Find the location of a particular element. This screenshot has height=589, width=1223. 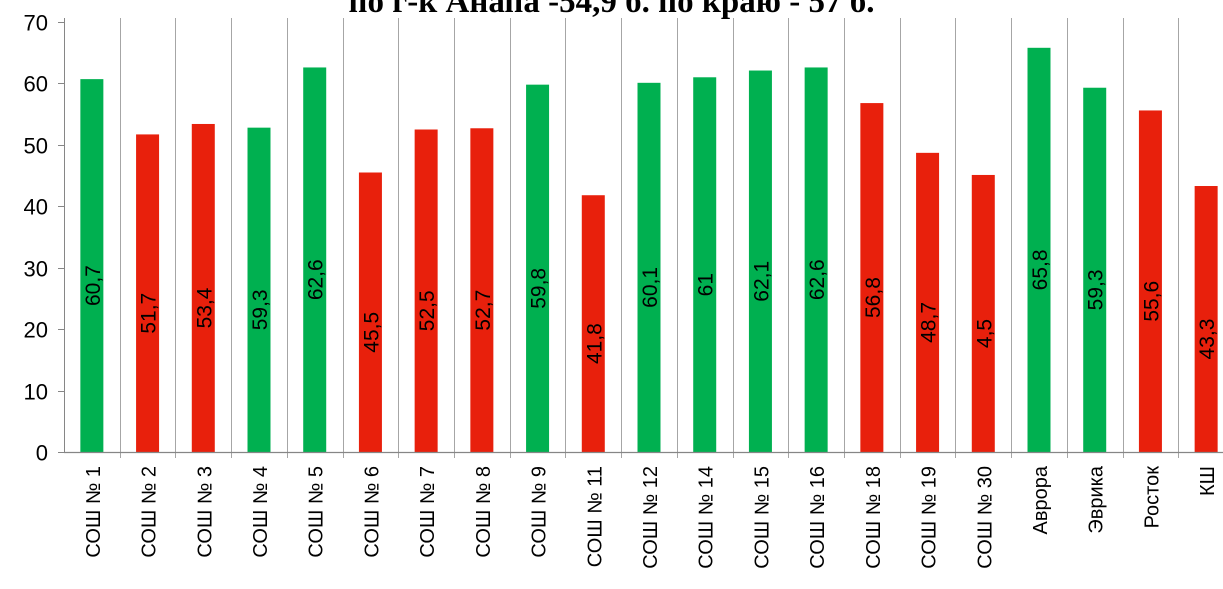

x-tick-label: СОШ № 5 is located at coordinates (317, 512).